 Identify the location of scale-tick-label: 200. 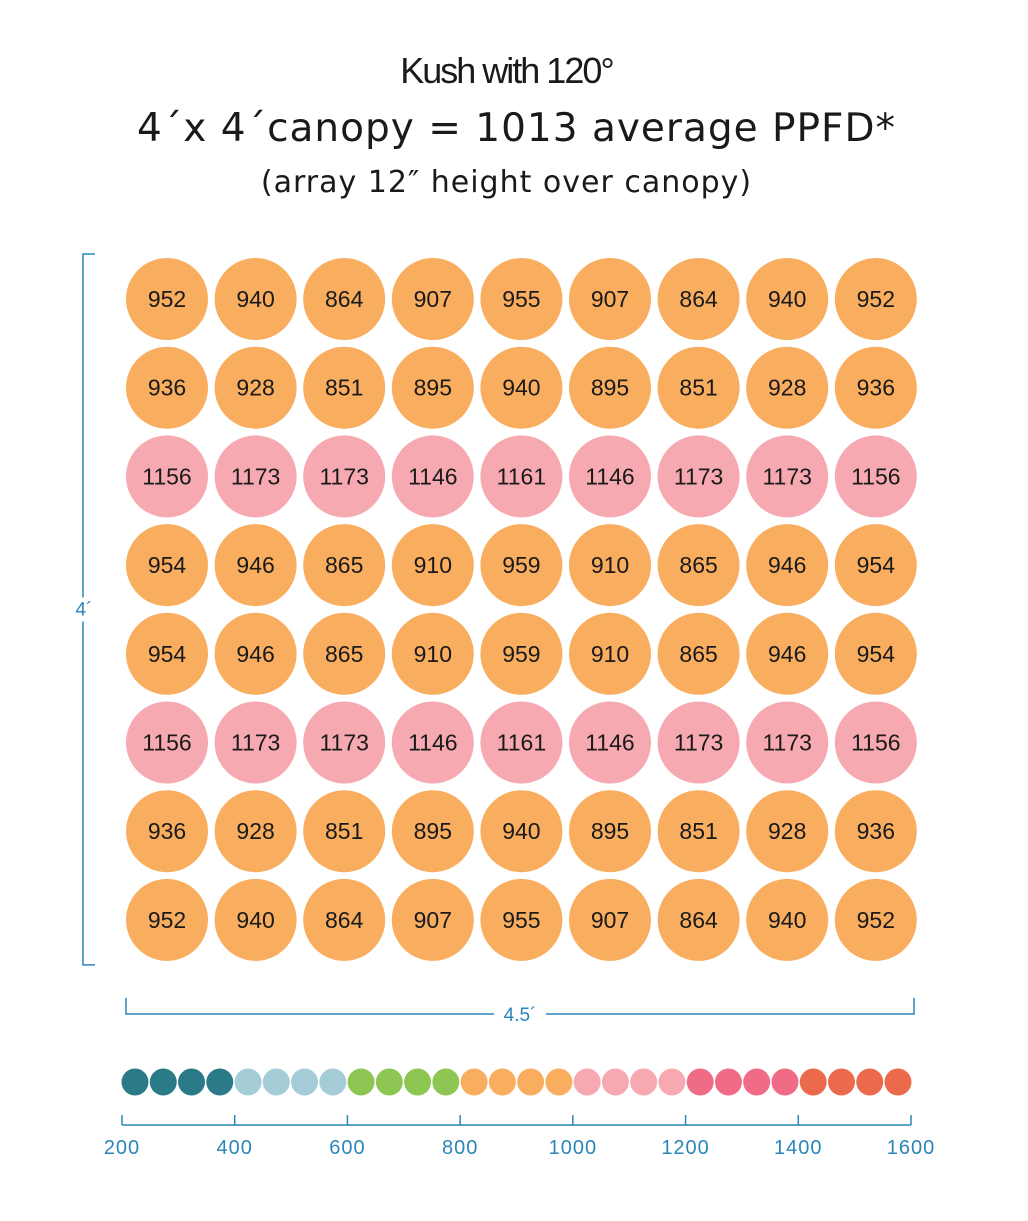
(122, 1148).